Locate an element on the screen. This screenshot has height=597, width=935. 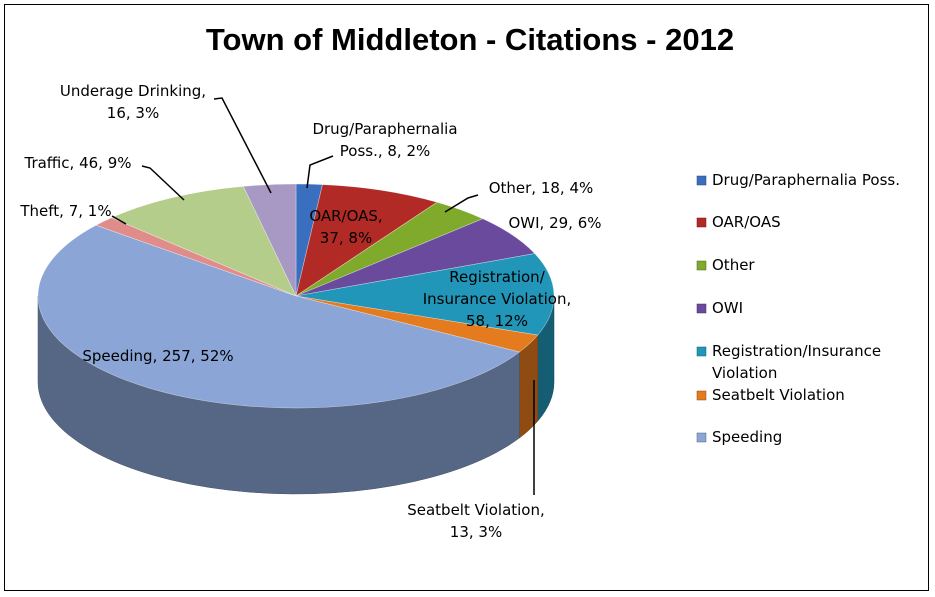
pie-slice-registration-insurance-violation is located at coordinates (425, 294).